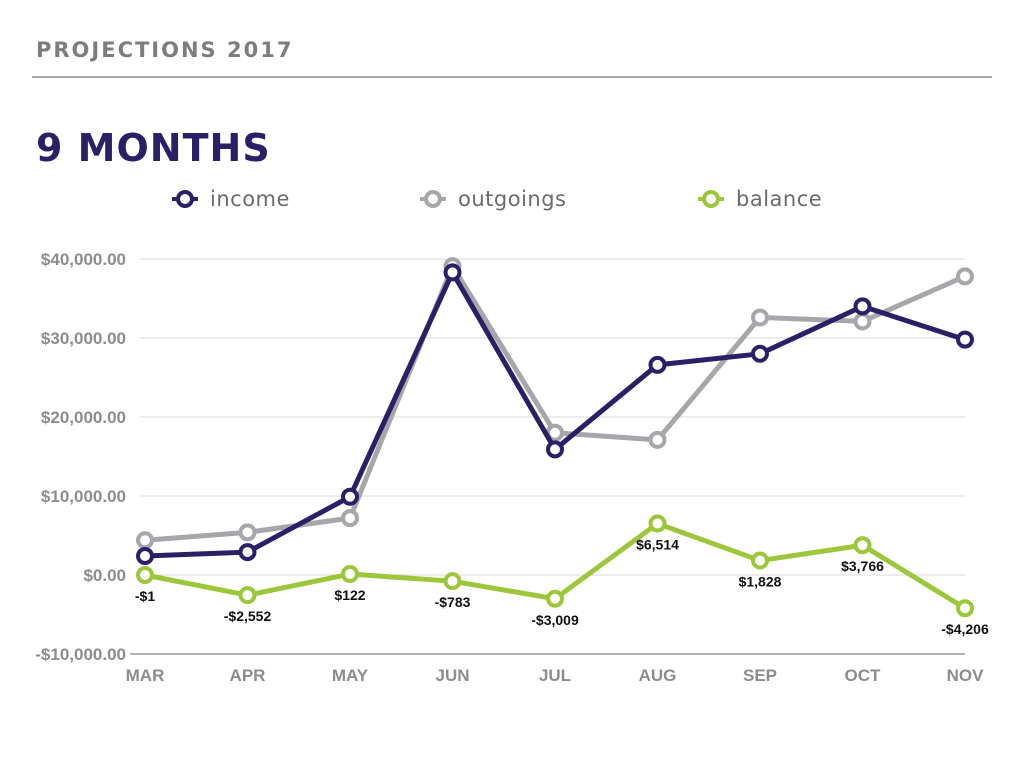  I want to click on data-label-balance: $122, so click(349, 595).